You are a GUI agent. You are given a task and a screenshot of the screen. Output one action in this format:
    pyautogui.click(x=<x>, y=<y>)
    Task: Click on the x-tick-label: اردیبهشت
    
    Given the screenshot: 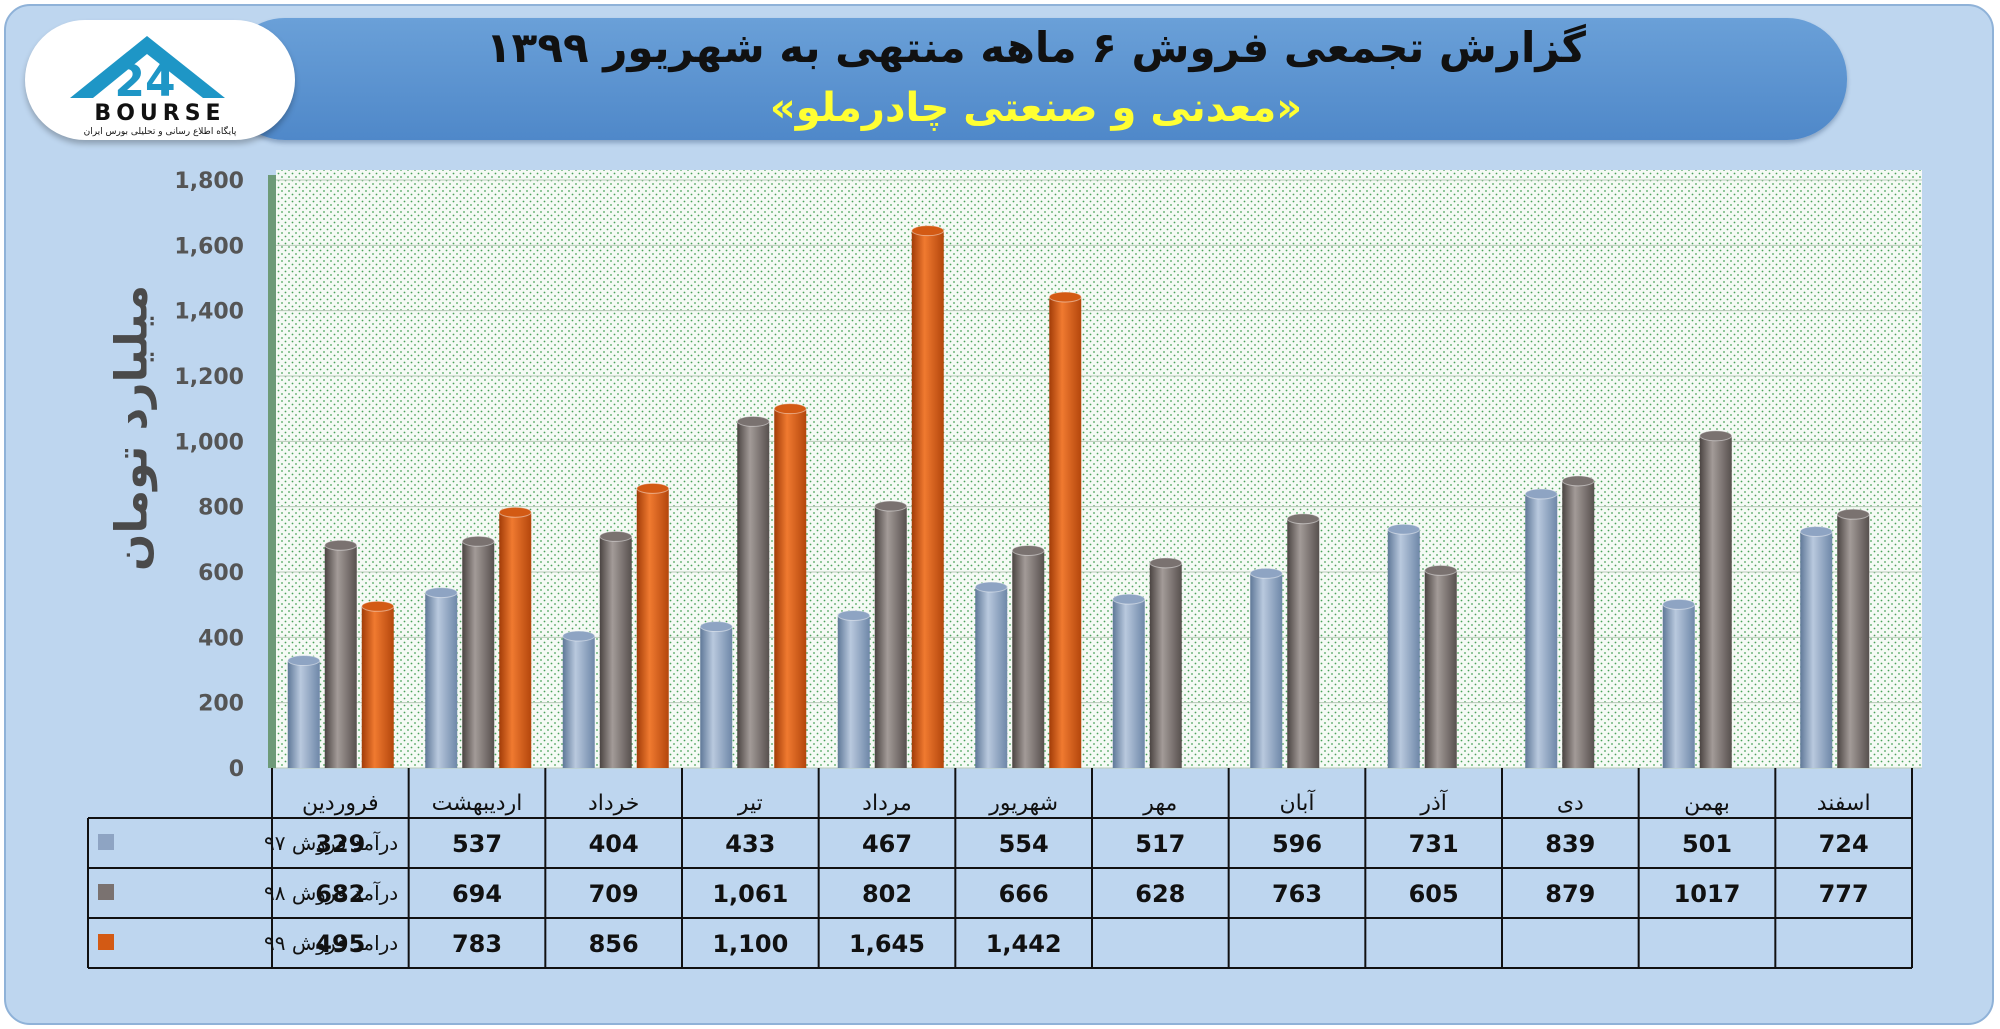 What is the action you would take?
    pyautogui.click(x=477, y=803)
    